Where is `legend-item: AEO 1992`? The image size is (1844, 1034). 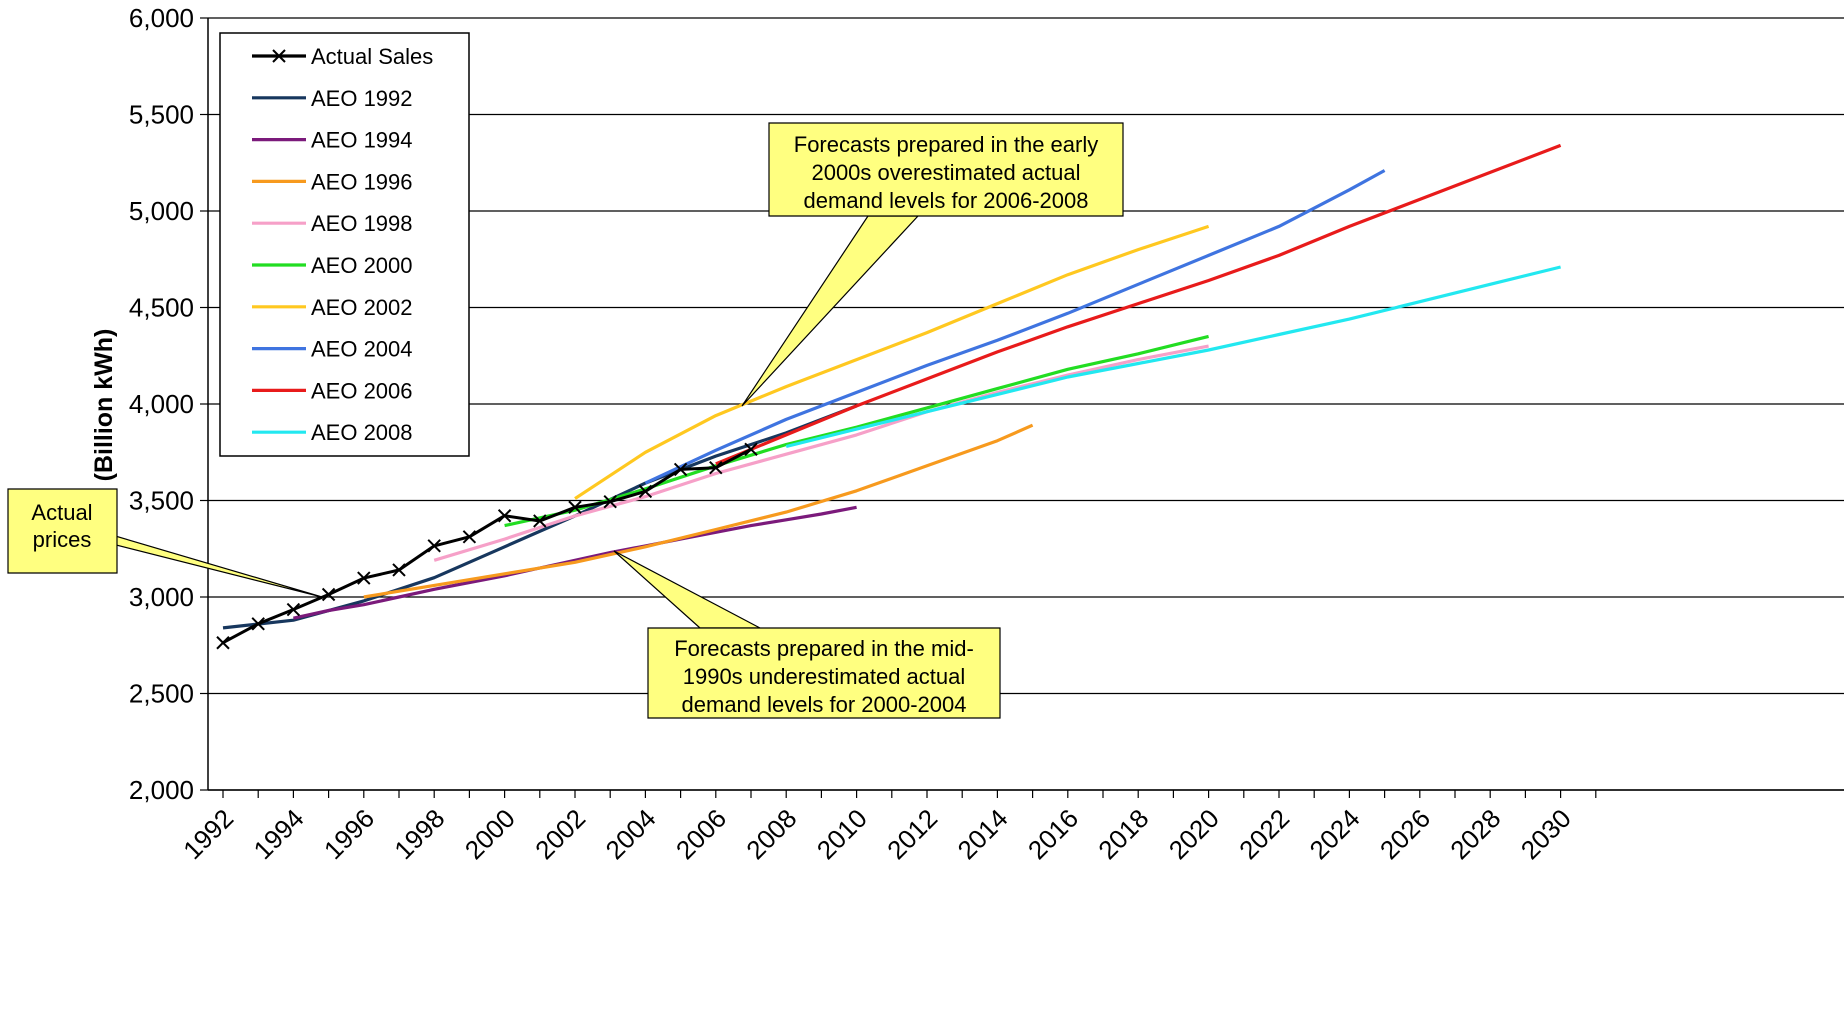 legend-item: AEO 1992 is located at coordinates (332, 98).